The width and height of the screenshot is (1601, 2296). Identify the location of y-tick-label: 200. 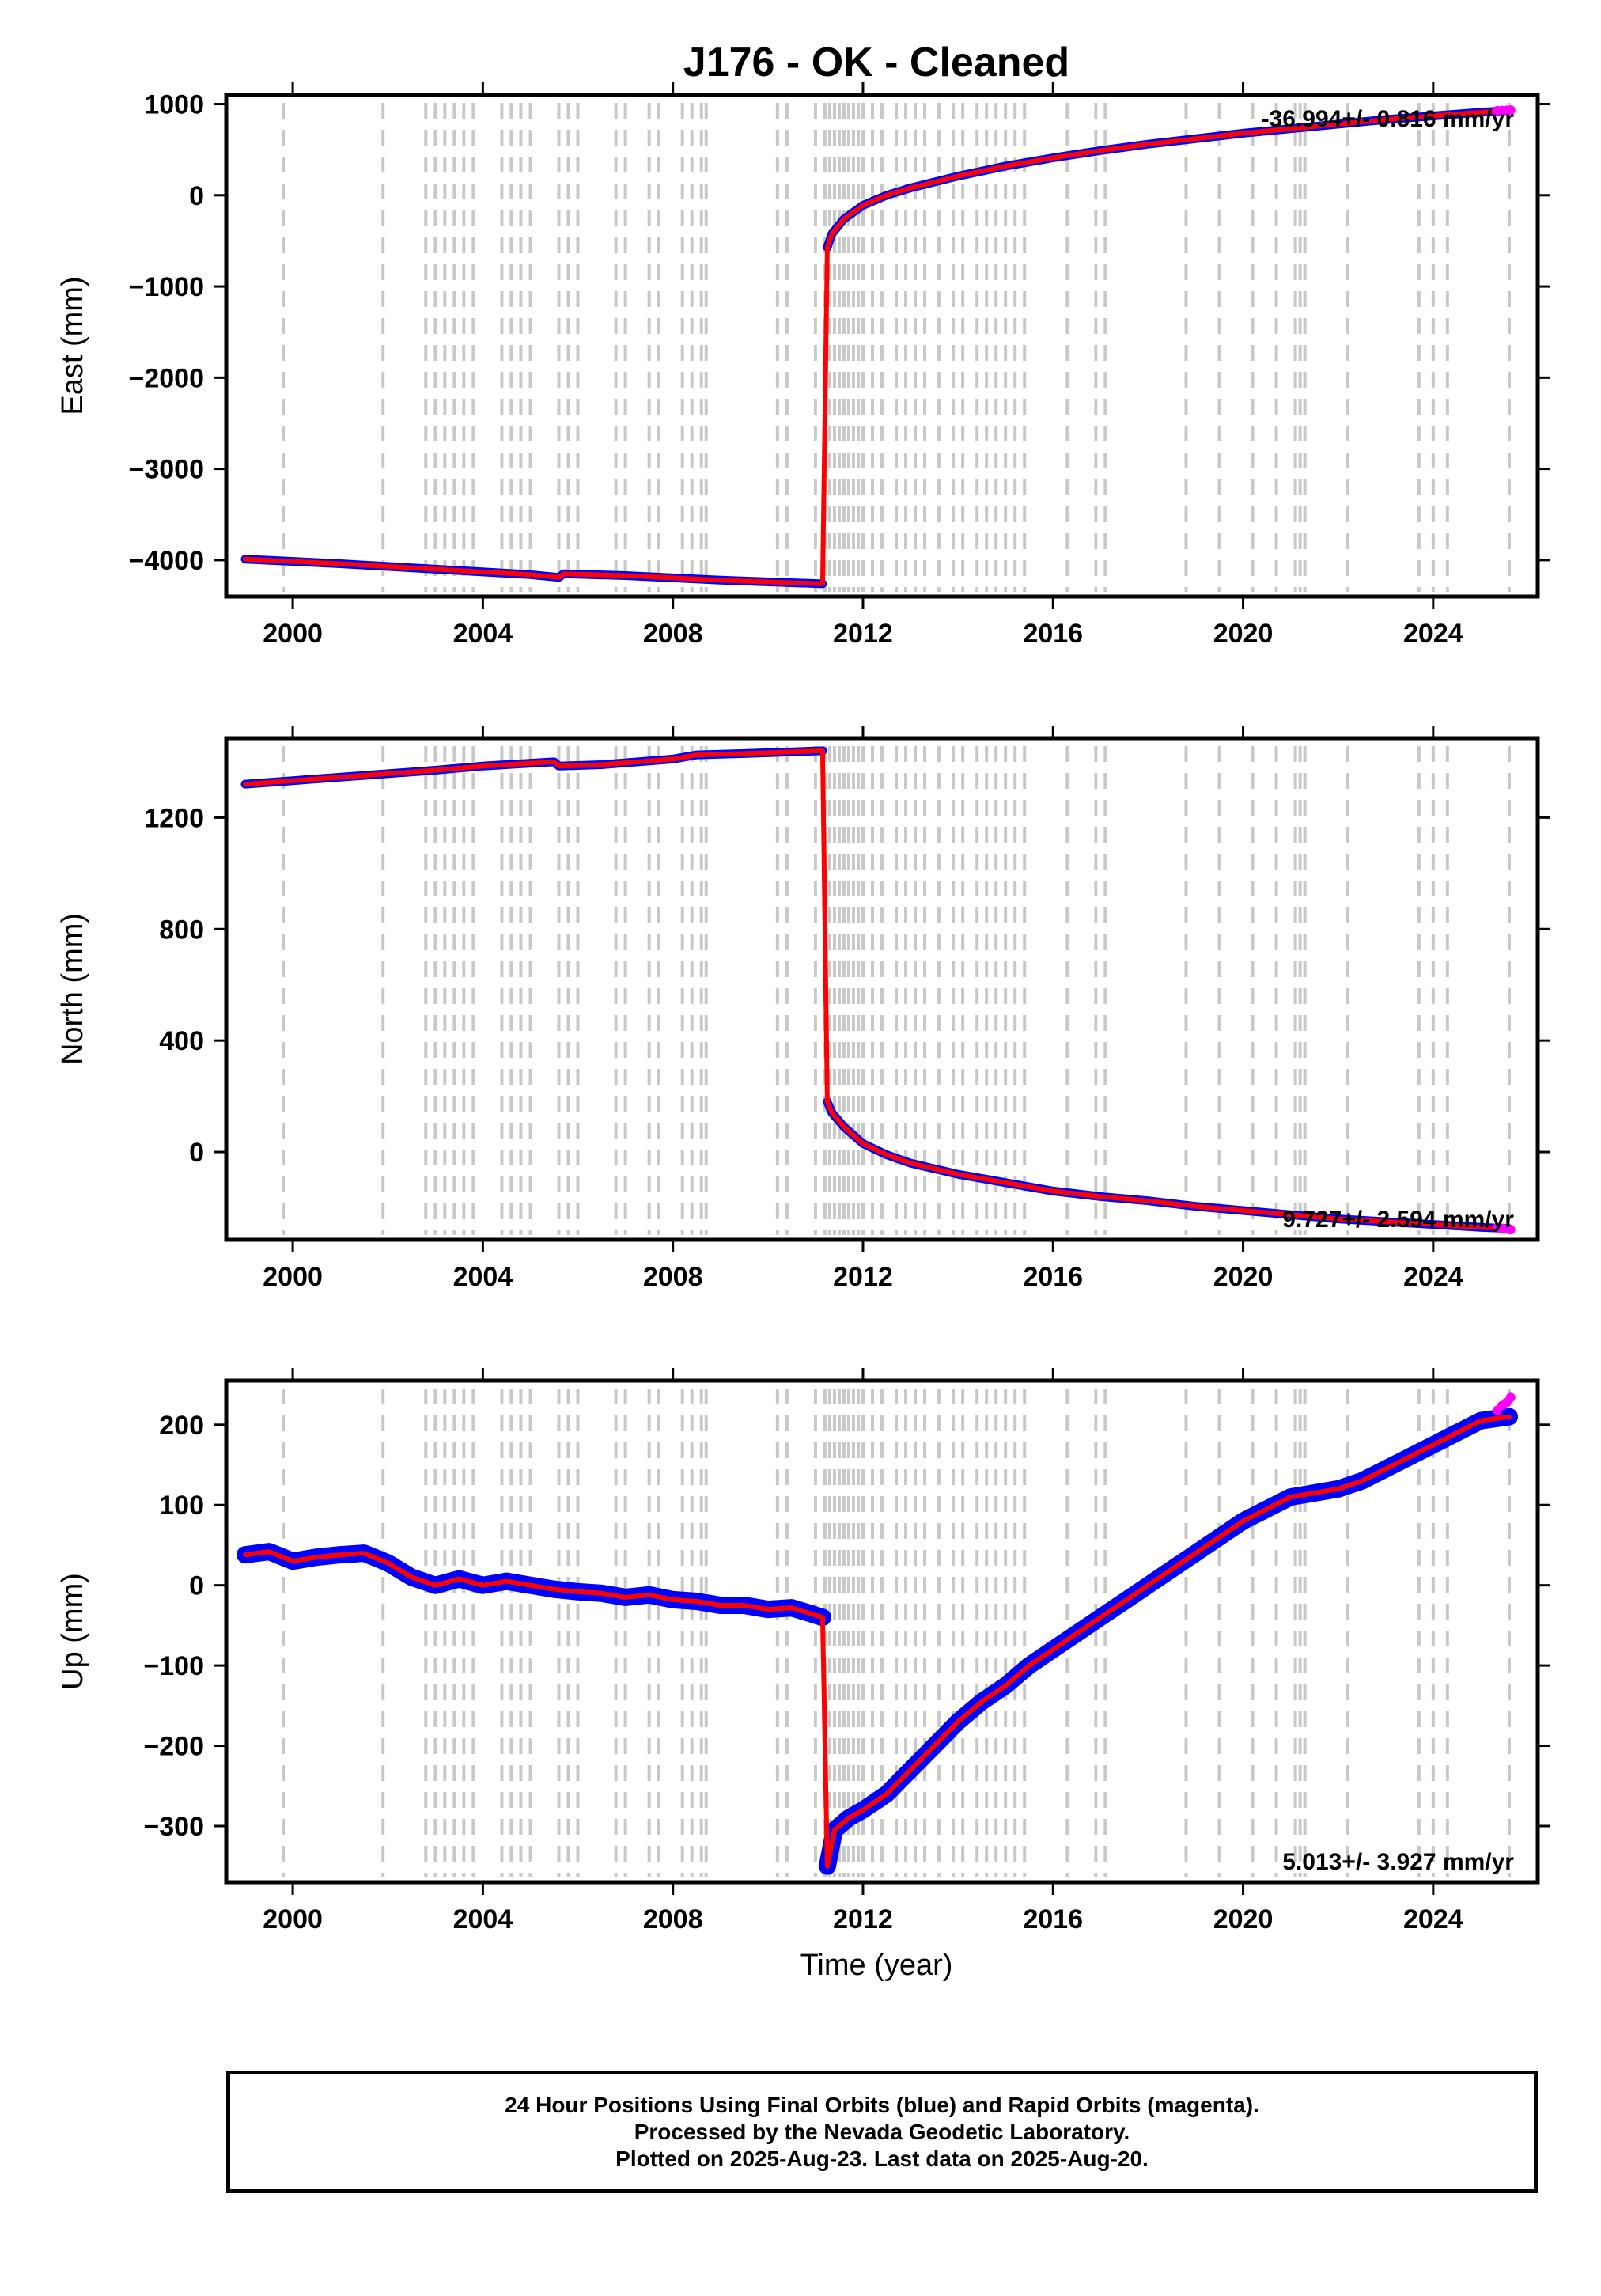
(182, 1426).